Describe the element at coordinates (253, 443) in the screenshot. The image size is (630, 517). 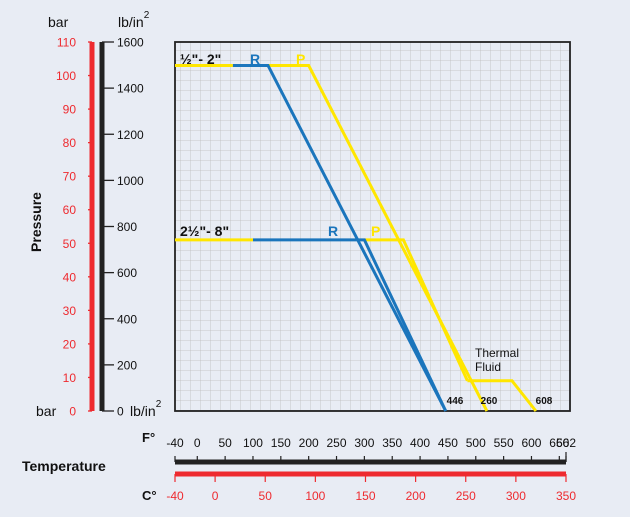
I see `fahrenheit-tick-label: 100` at that location.